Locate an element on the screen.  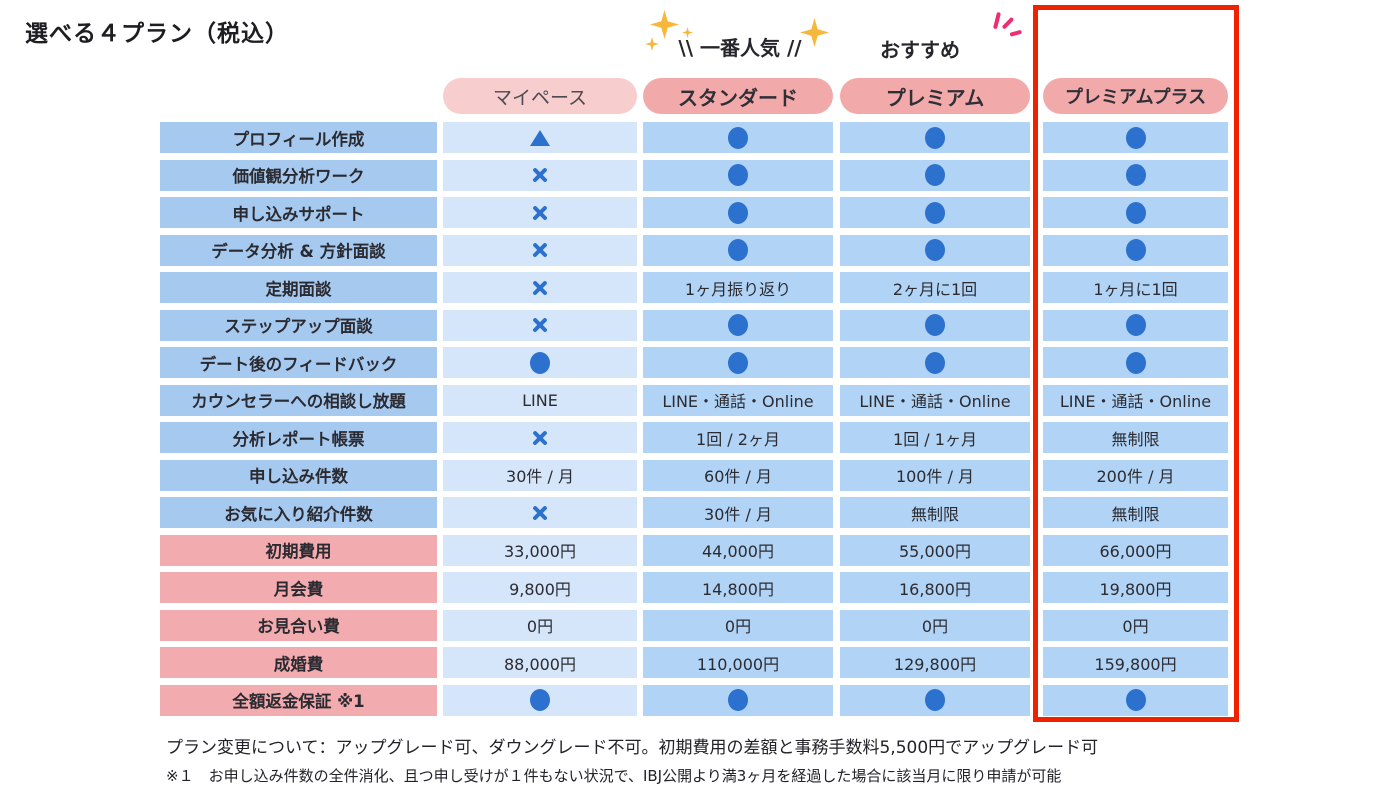
table-row: ステップアップ面談 is located at coordinates (694, 325).